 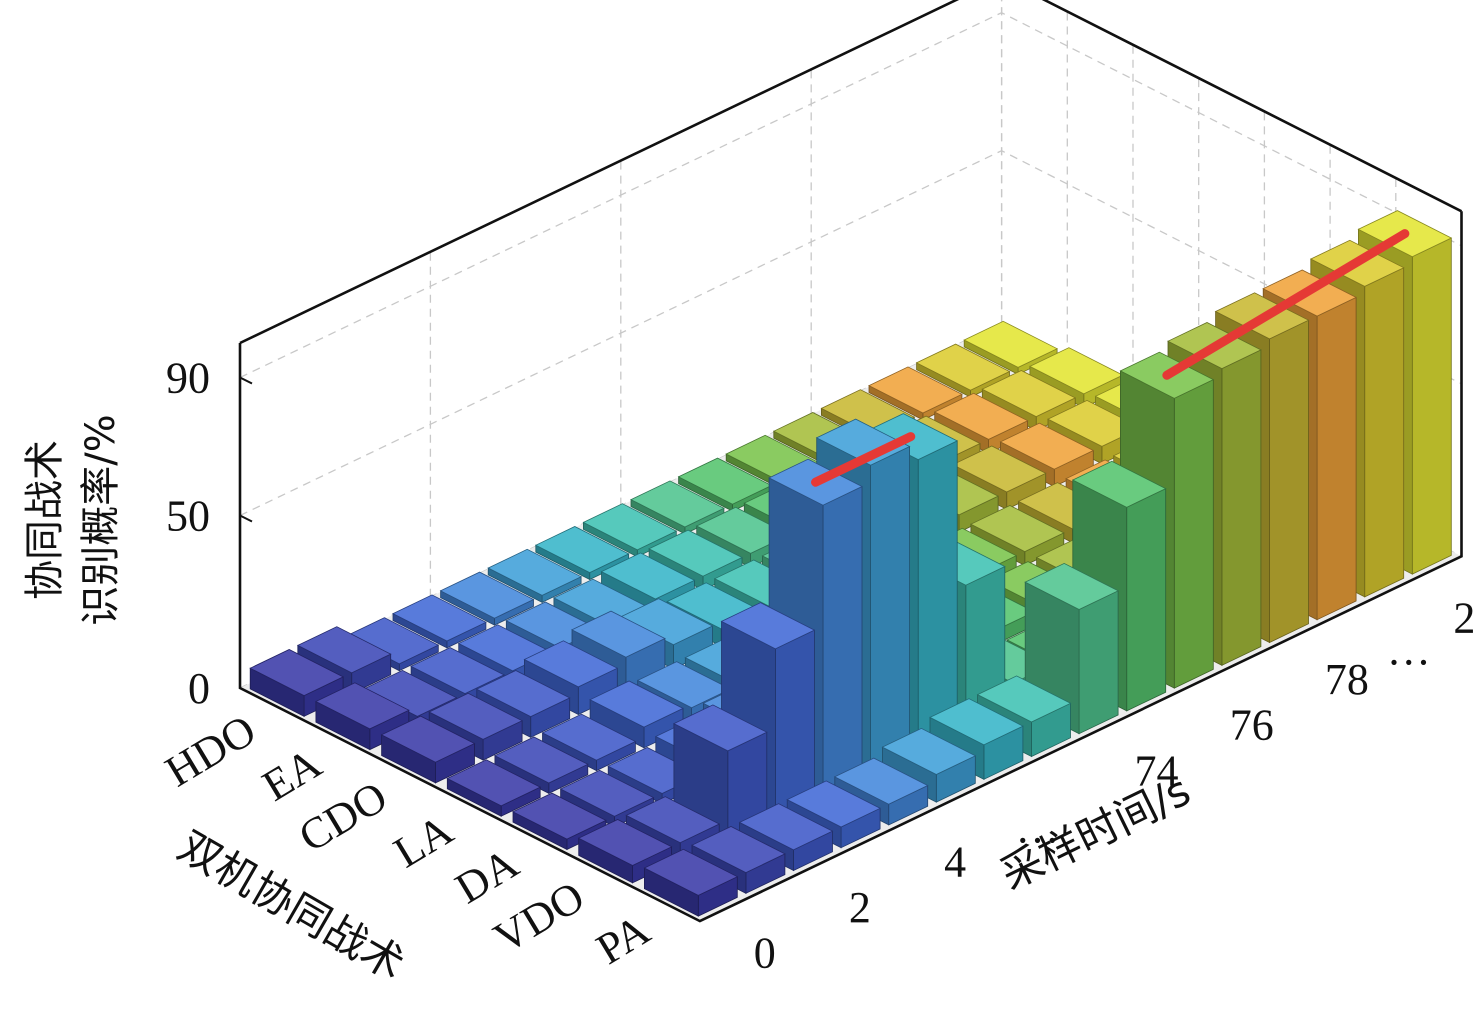 I want to click on z-tick-label: 90, so click(x=188, y=378).